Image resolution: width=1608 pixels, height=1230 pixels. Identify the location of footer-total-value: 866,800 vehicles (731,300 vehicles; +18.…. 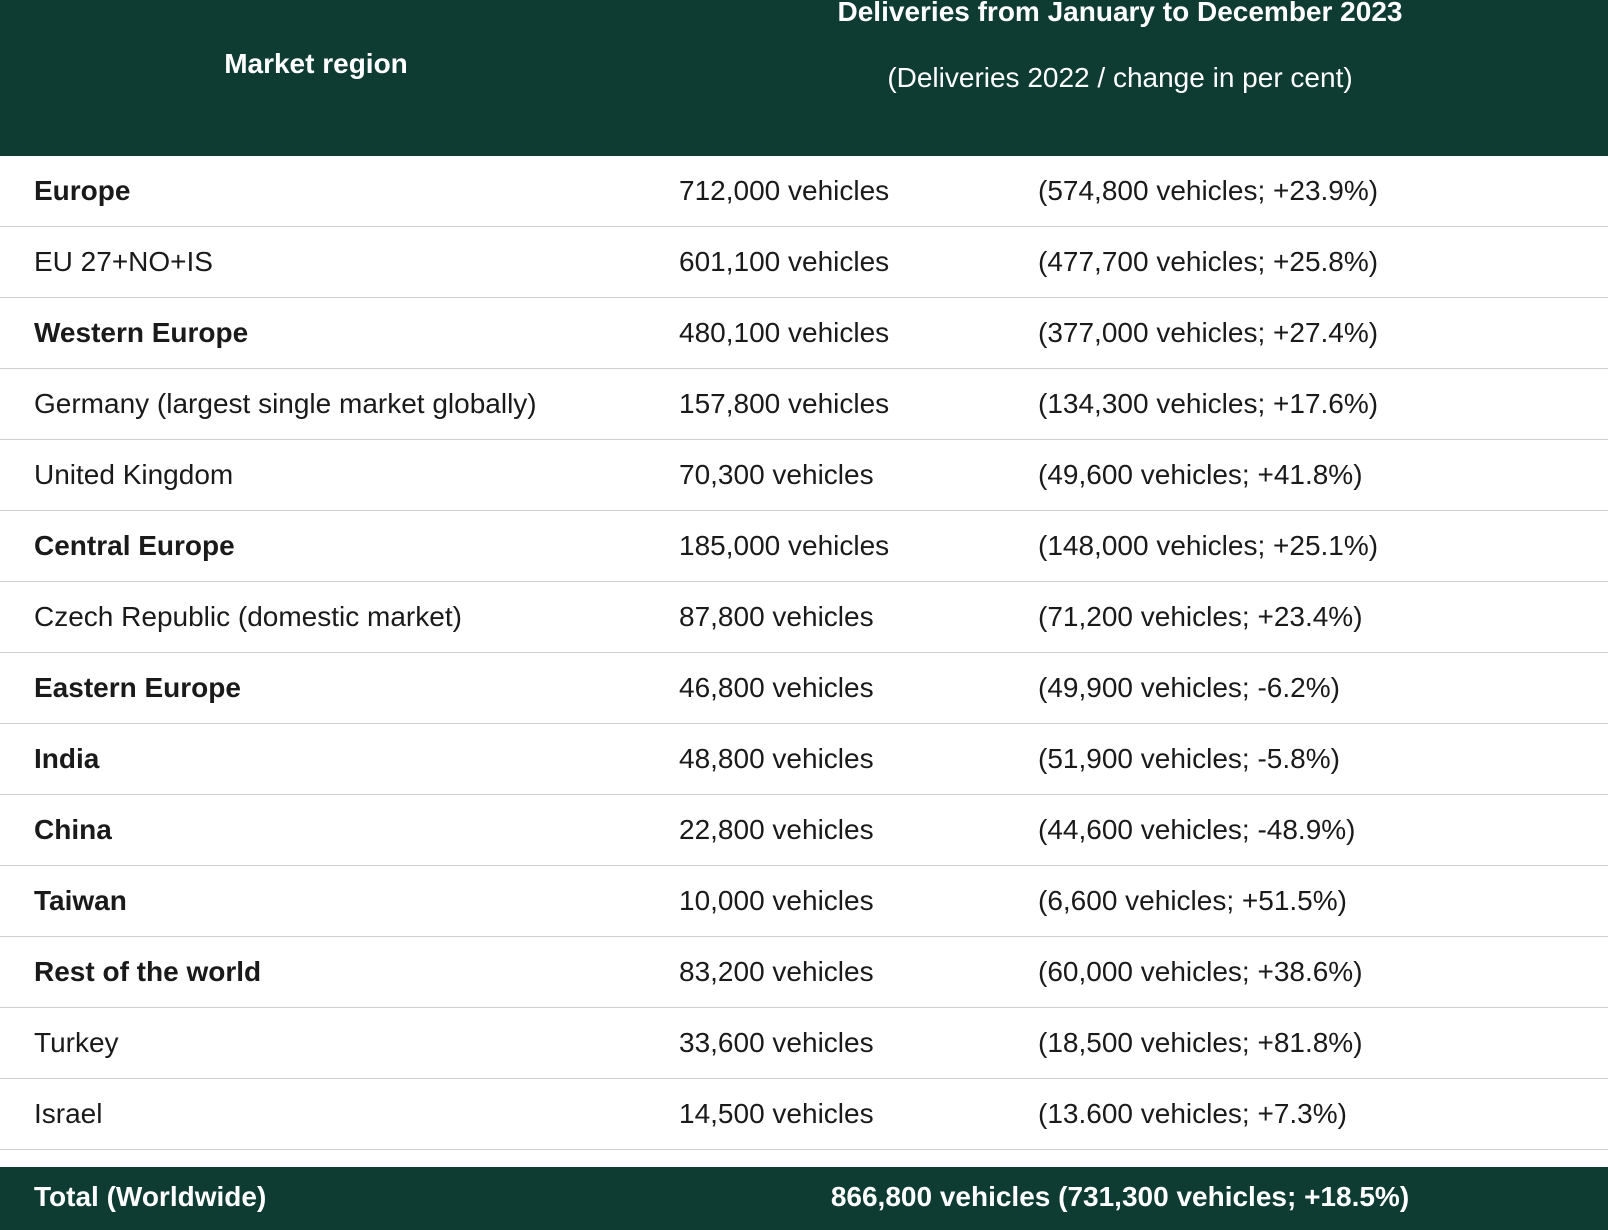
(1120, 1196).